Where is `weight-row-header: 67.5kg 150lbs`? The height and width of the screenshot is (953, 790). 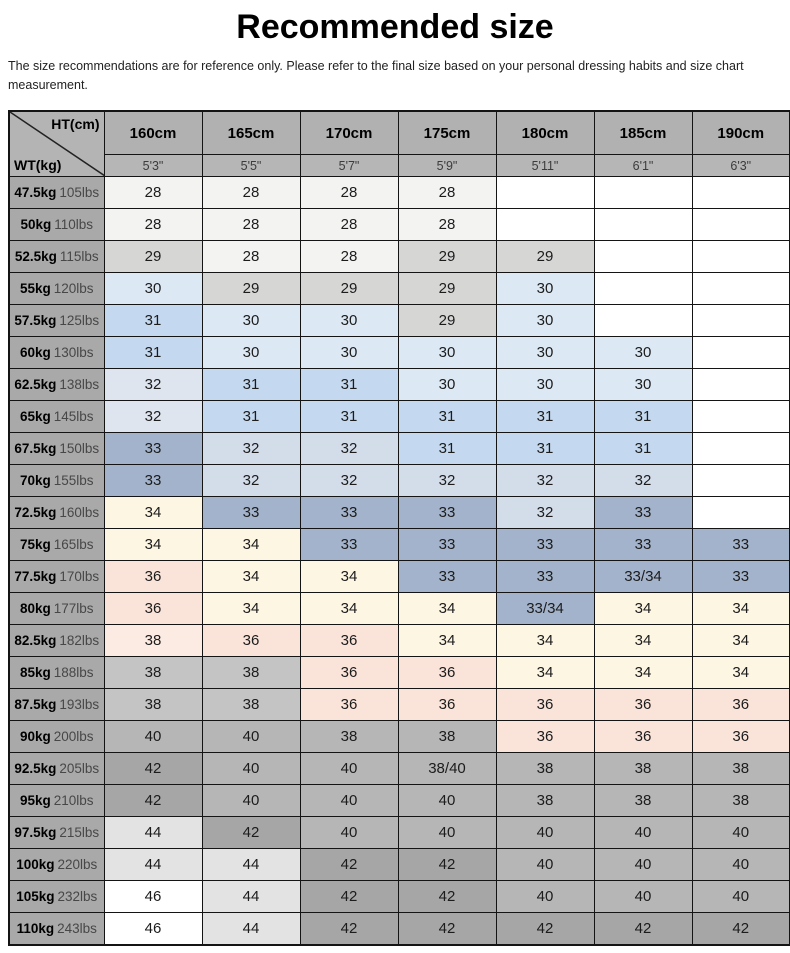 weight-row-header: 67.5kg 150lbs is located at coordinates (56, 448).